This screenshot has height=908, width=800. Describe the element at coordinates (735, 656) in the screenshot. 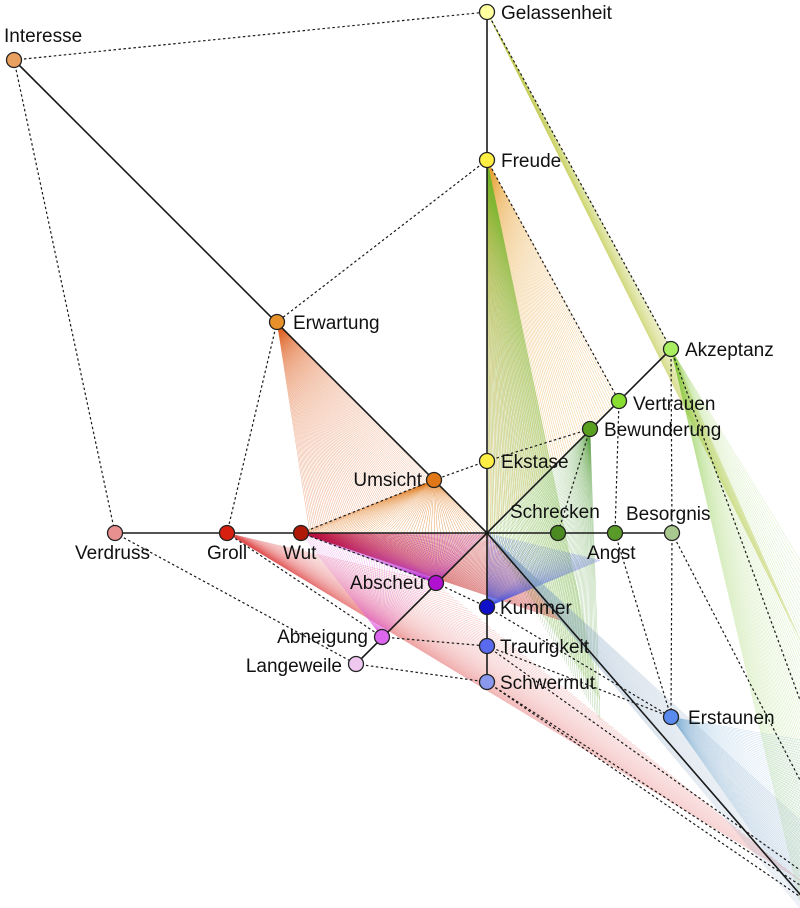

I see `dotted-edge-runoff` at that location.